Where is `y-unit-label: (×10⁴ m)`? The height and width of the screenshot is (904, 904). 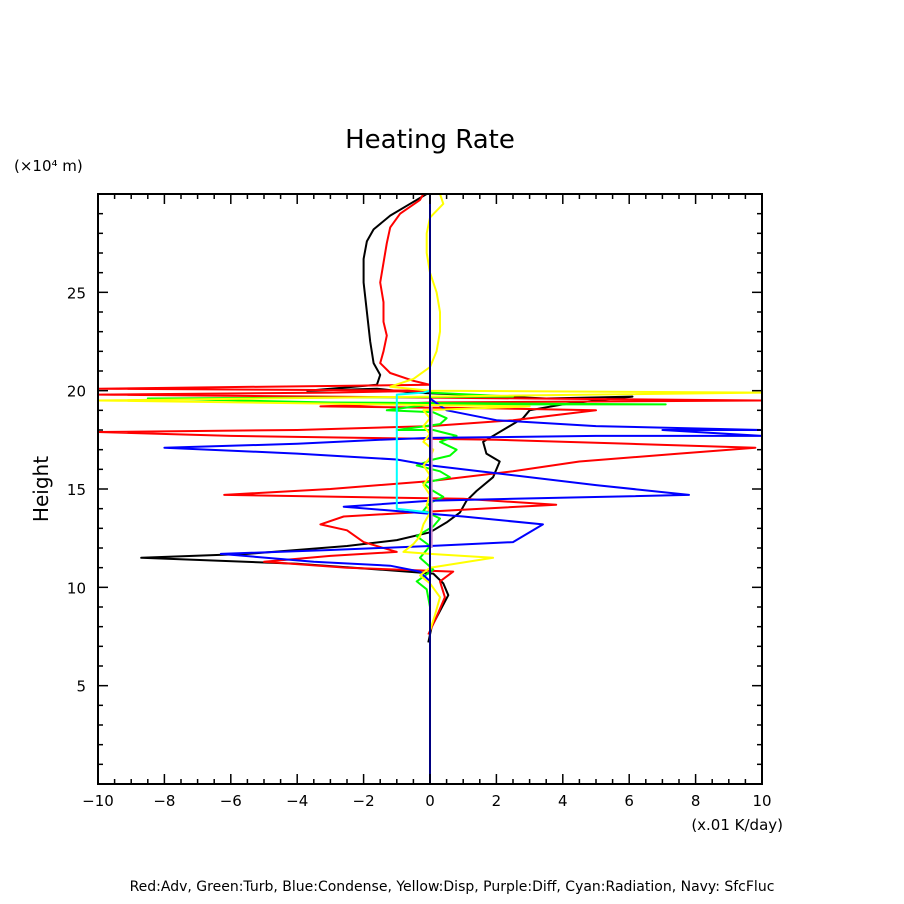 y-unit-label: (×10⁴ m) is located at coordinates (48, 166).